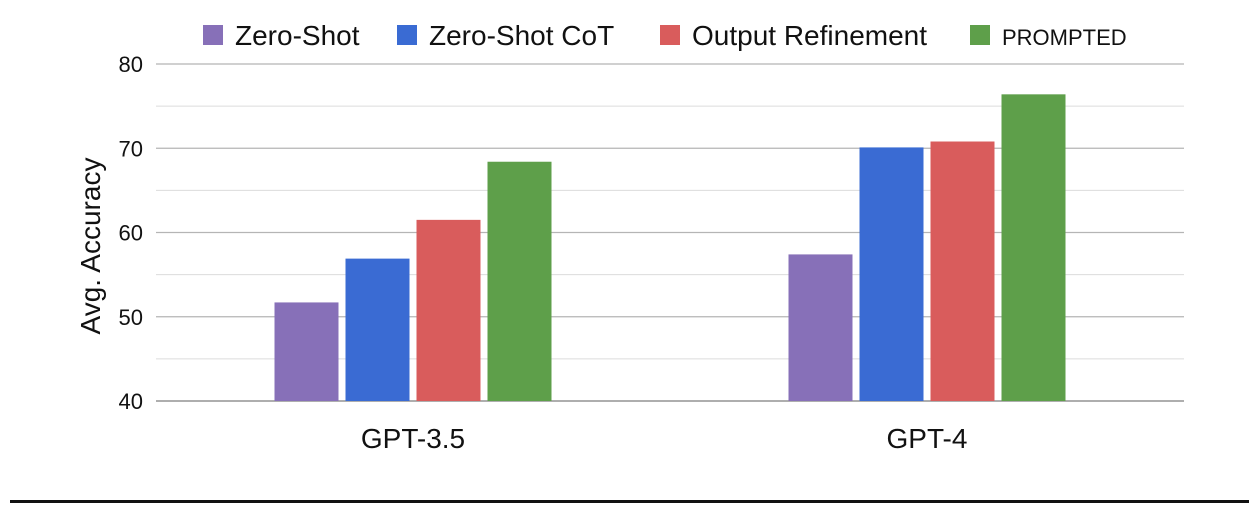 This screenshot has width=1259, height=510. I want to click on y-axis-label: Avg. Accuracy, so click(90, 246).